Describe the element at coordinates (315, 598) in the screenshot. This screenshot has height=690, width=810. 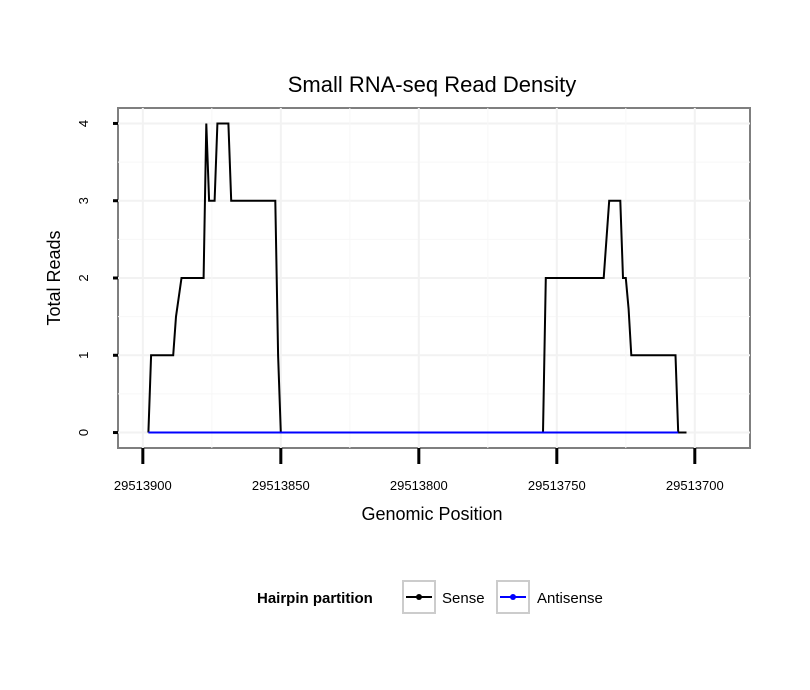
I see `legend-title: Hairpin partition` at that location.